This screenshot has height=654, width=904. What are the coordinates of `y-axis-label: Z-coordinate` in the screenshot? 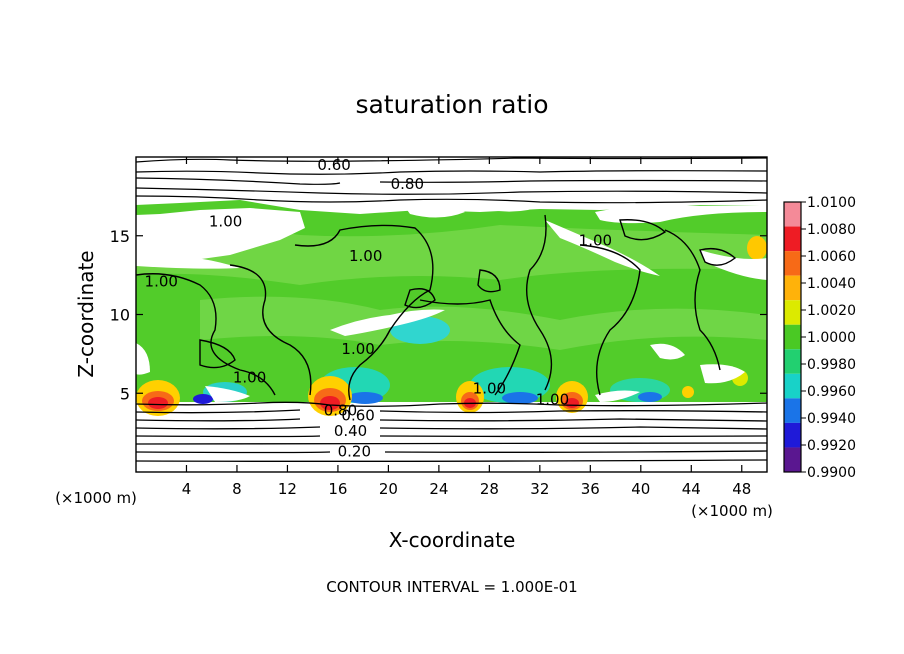 It's located at (86, 313).